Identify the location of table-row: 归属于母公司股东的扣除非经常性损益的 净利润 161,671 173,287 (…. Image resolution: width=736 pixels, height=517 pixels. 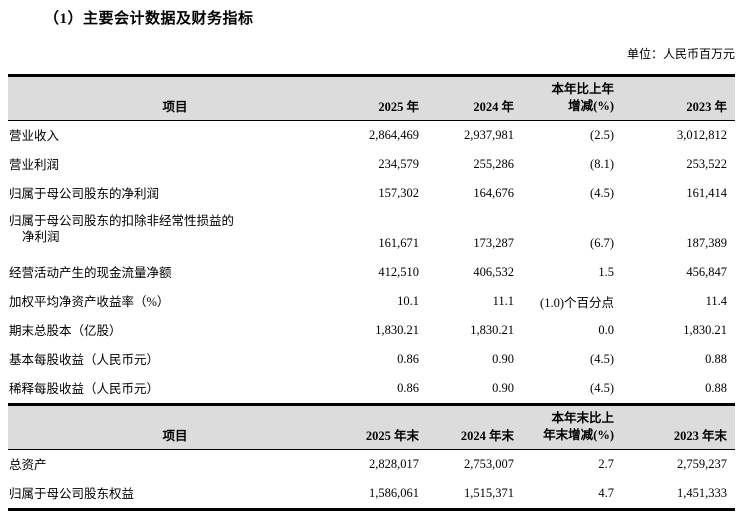
(371, 233).